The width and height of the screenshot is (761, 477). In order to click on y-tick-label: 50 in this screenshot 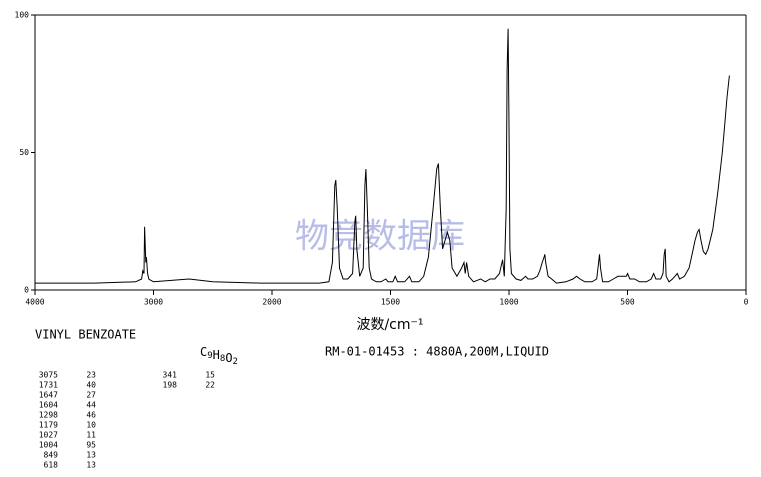, I will do `click(24, 152)`.